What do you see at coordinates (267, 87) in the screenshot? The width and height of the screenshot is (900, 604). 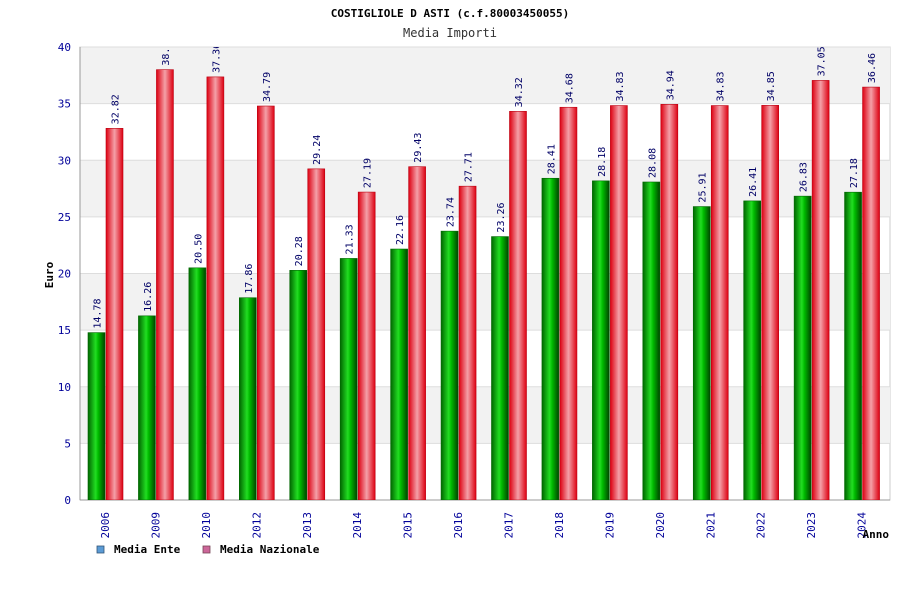 I see `data-label: 34.79` at bounding box center [267, 87].